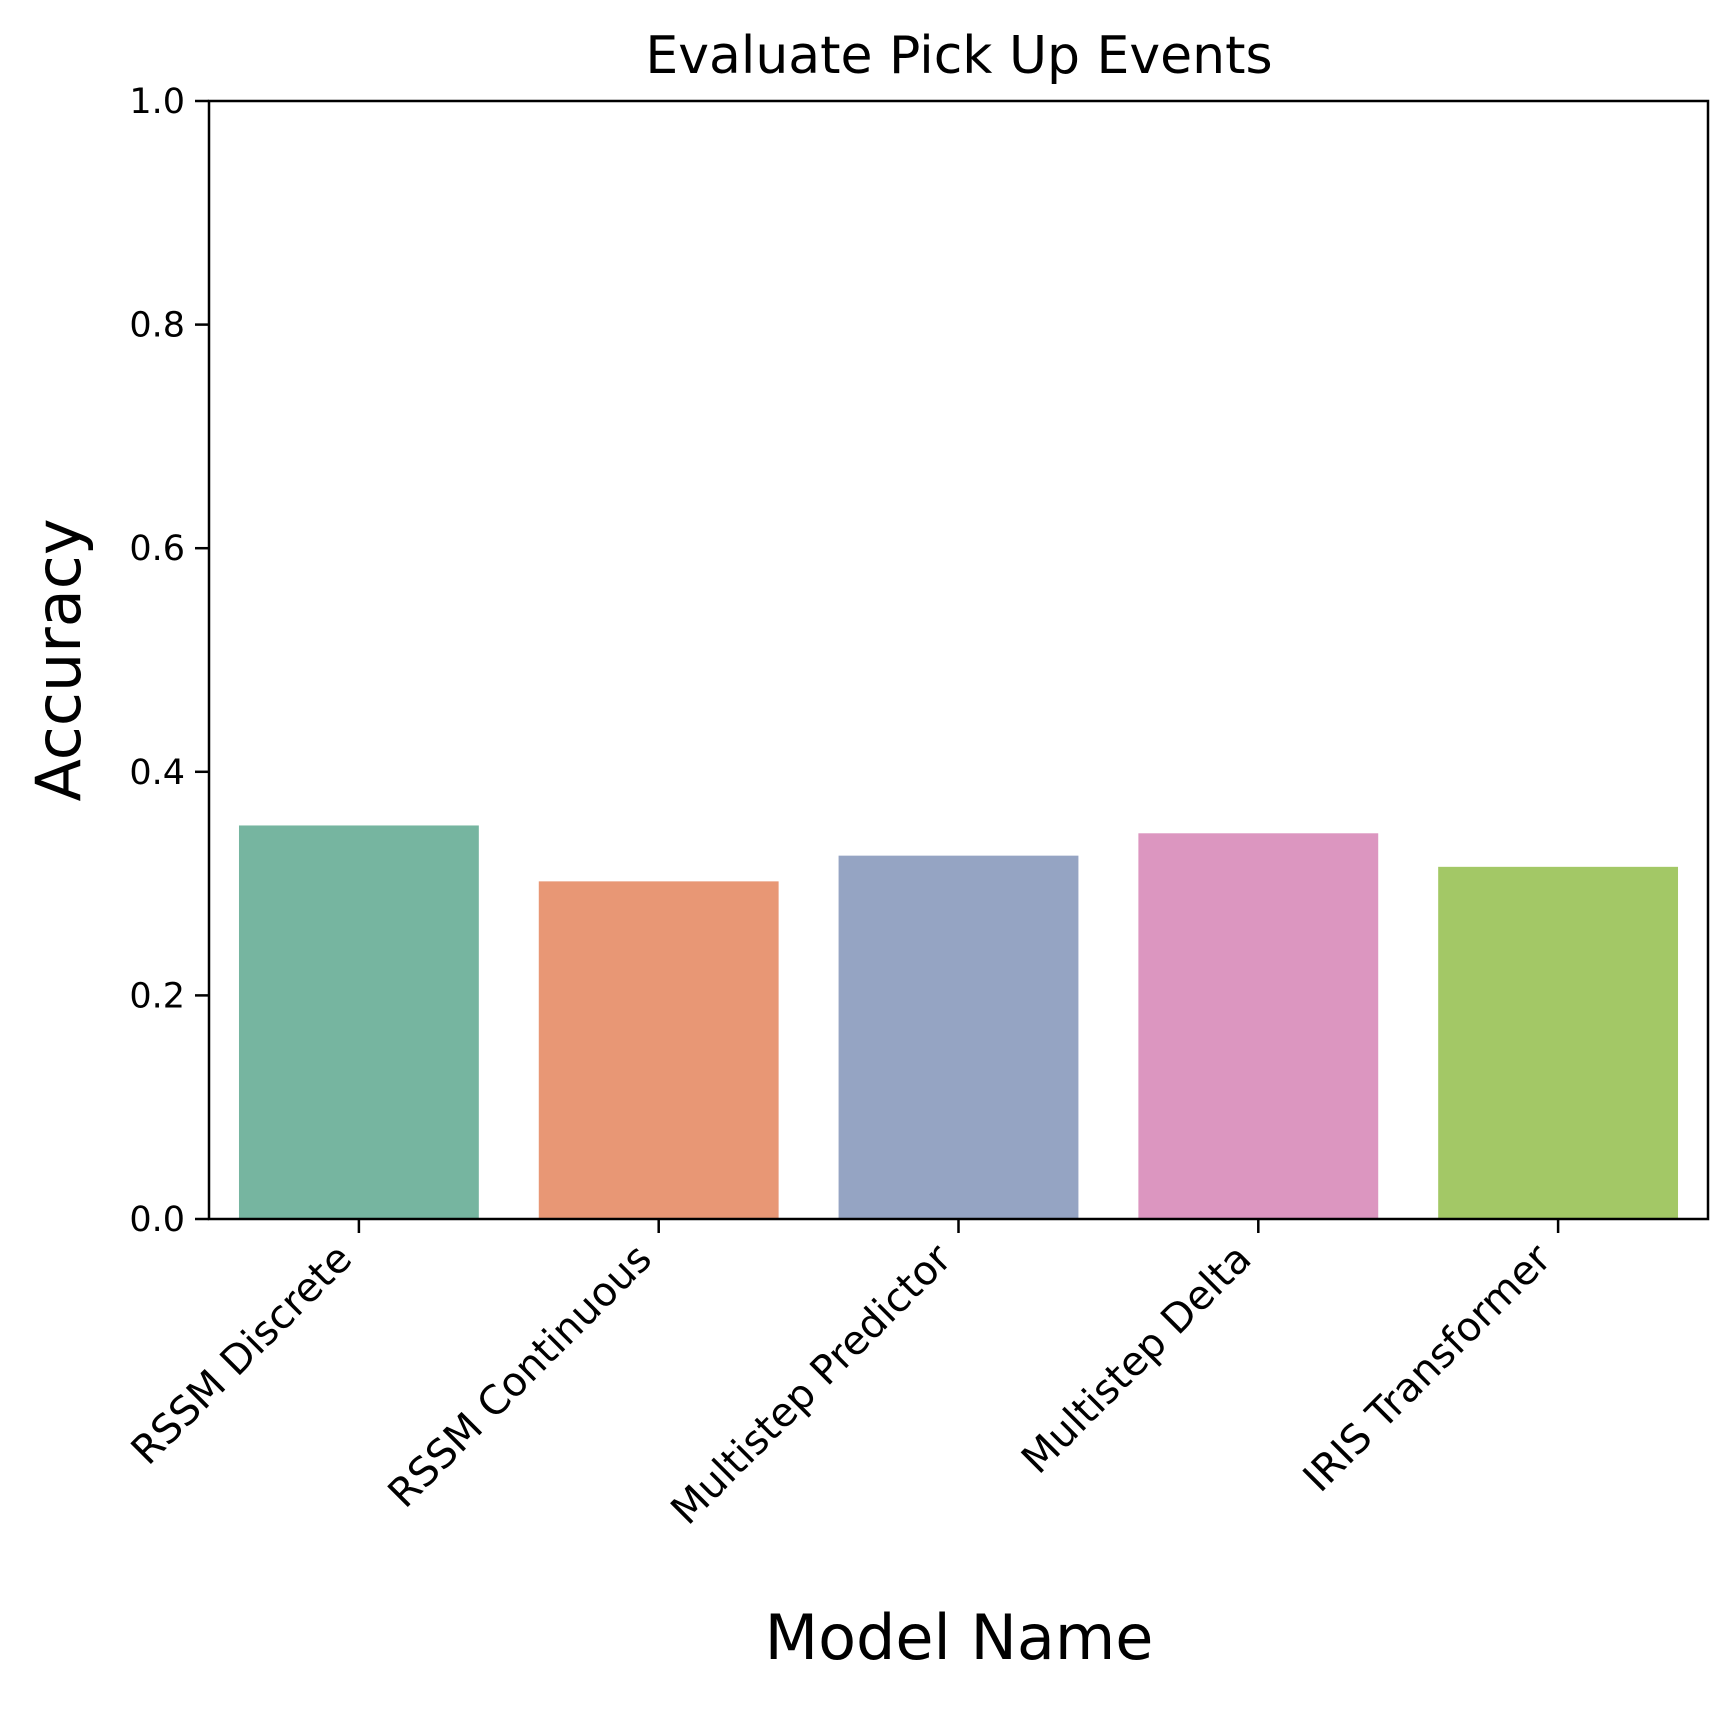 The height and width of the screenshot is (1717, 1726). Describe the element at coordinates (58, 659) in the screenshot. I see `y-axis-label: Accuracy` at that location.